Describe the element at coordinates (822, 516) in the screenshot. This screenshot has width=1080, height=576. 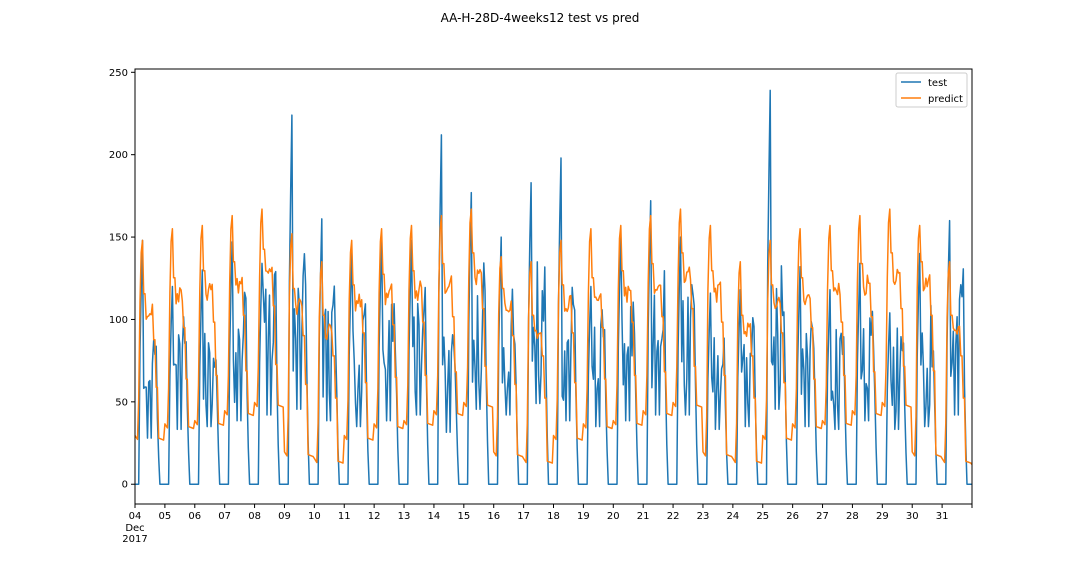
I see `x-tick-label: 27` at that location.